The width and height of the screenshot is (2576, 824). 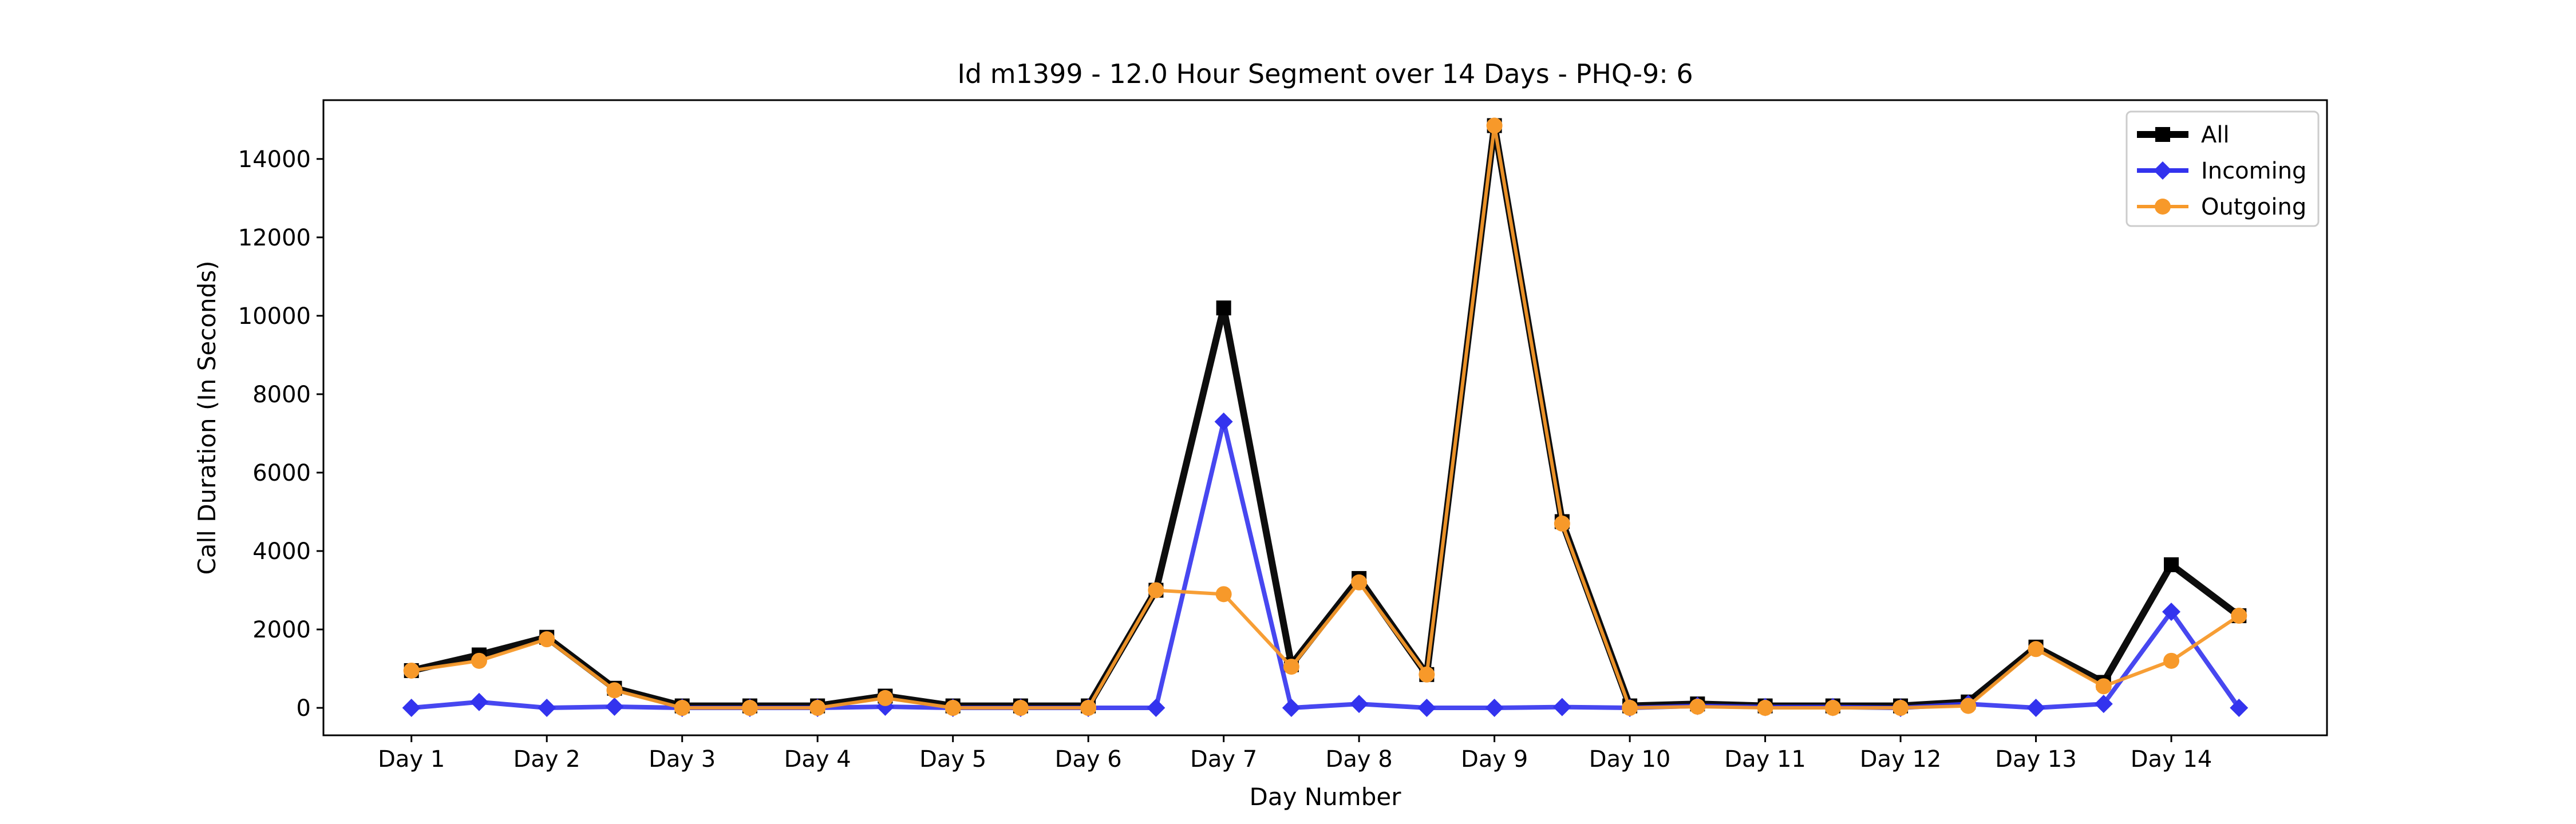 I want to click on y-tick-label: 4000, so click(x=281, y=551).